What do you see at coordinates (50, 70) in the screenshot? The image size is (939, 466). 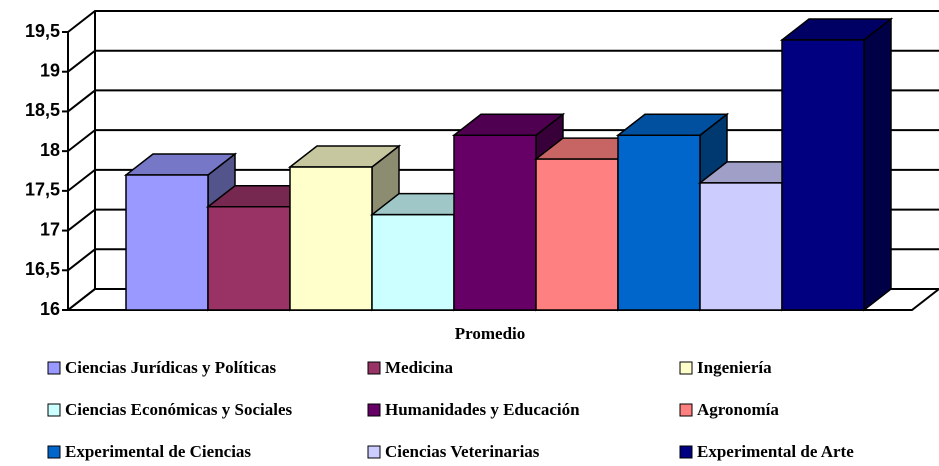 I see `y-tick-label: 19` at bounding box center [50, 70].